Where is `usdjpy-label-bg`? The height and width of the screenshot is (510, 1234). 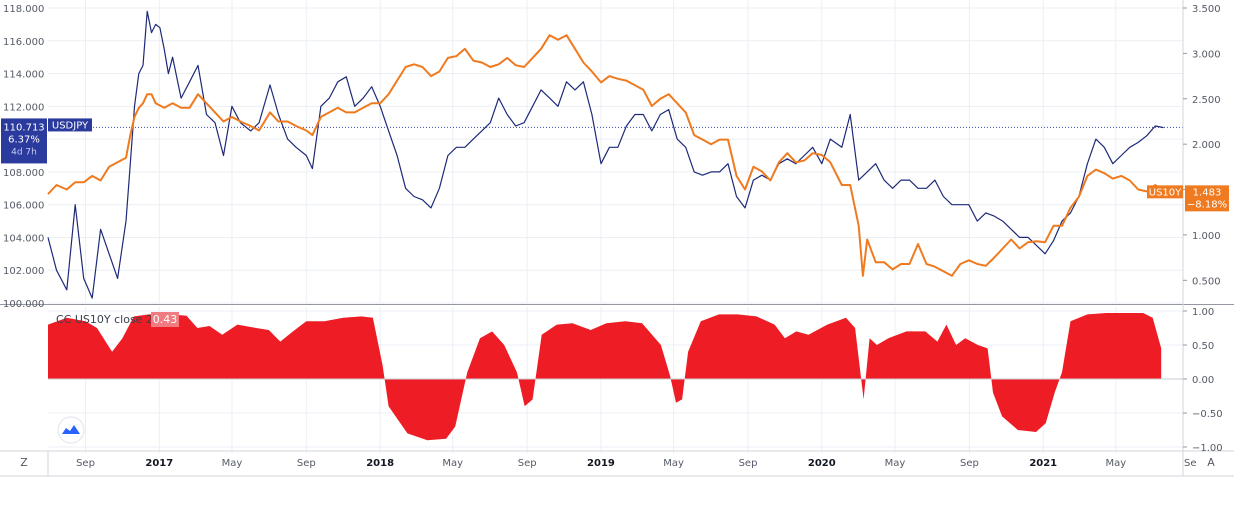 usdjpy-label-bg is located at coordinates (70, 125).